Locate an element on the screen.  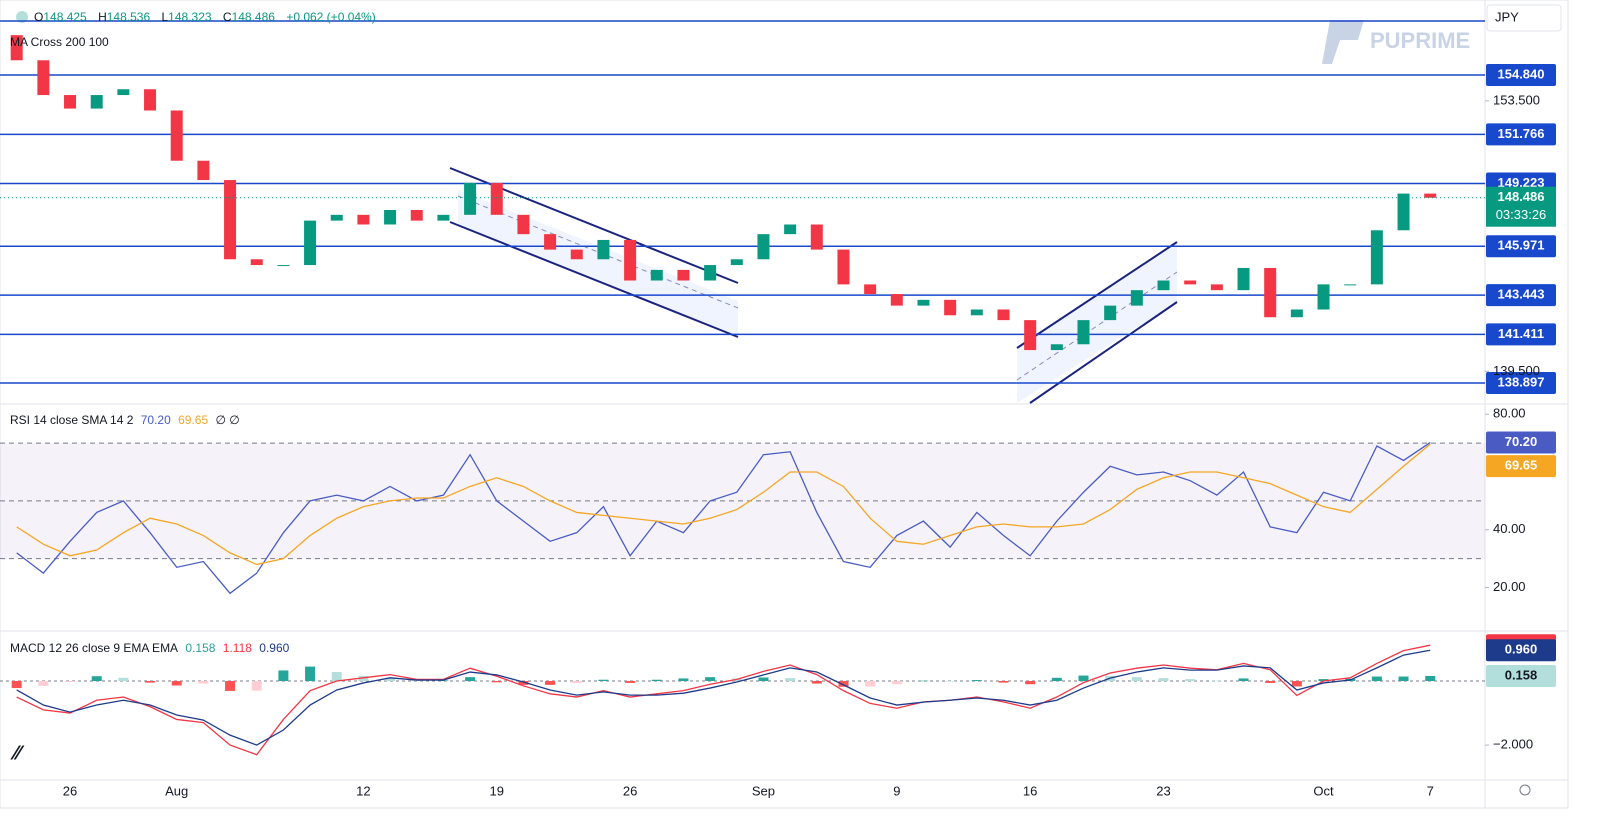
rsi-legend: RSI 14 close SMA 14 2 70.20 69.65 ∅ ∅ is located at coordinates (127, 420).